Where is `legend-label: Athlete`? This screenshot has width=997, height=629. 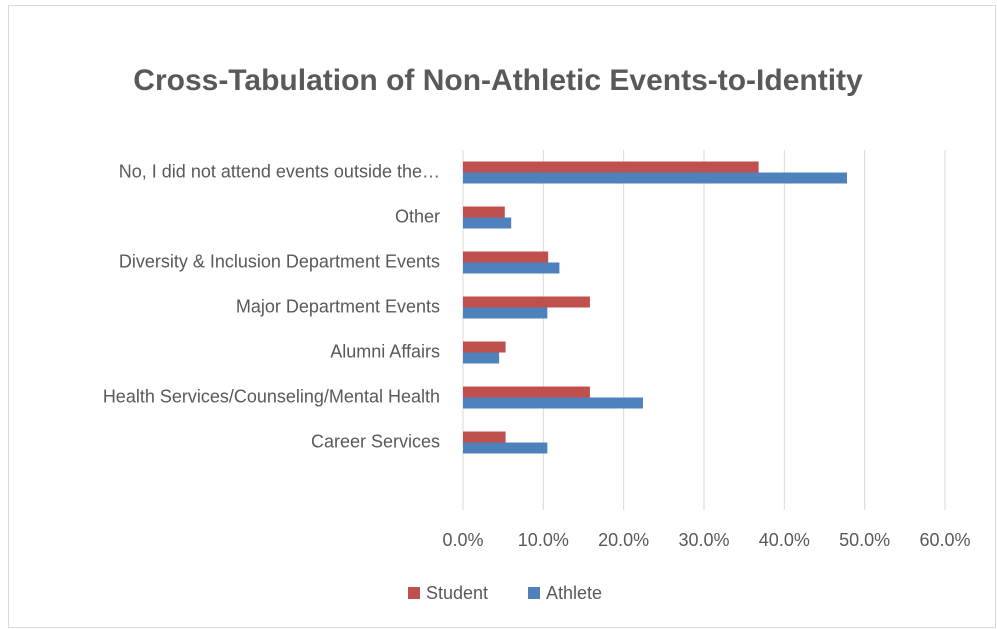 legend-label: Athlete is located at coordinates (574, 593).